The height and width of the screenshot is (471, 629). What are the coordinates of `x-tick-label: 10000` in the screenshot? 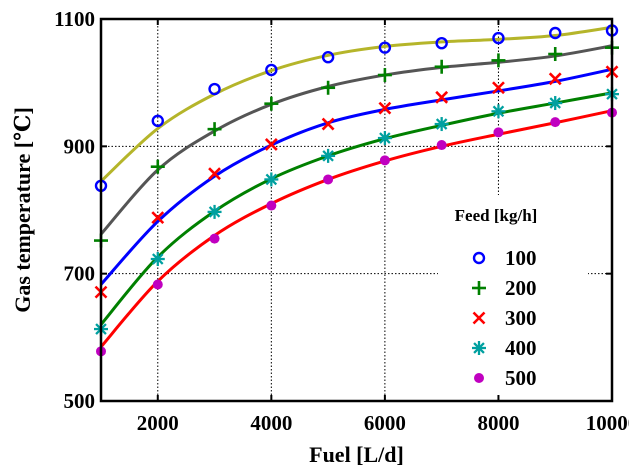 It's located at (607, 423).